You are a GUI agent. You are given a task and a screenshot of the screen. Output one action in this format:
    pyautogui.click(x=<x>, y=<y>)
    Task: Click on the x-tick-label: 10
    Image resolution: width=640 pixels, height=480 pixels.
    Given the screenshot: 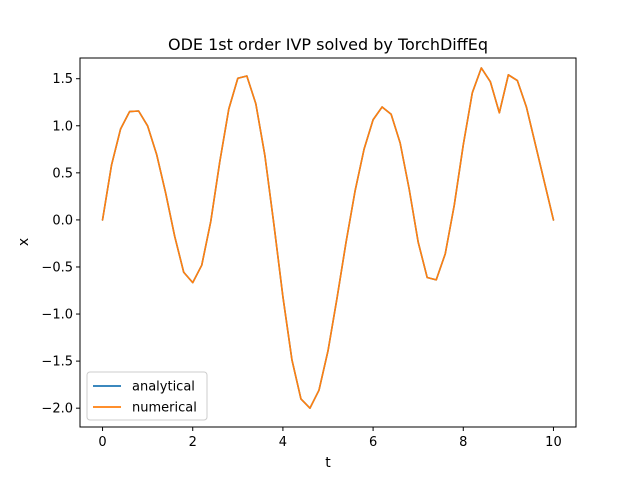 What is the action you would take?
    pyautogui.click(x=553, y=442)
    